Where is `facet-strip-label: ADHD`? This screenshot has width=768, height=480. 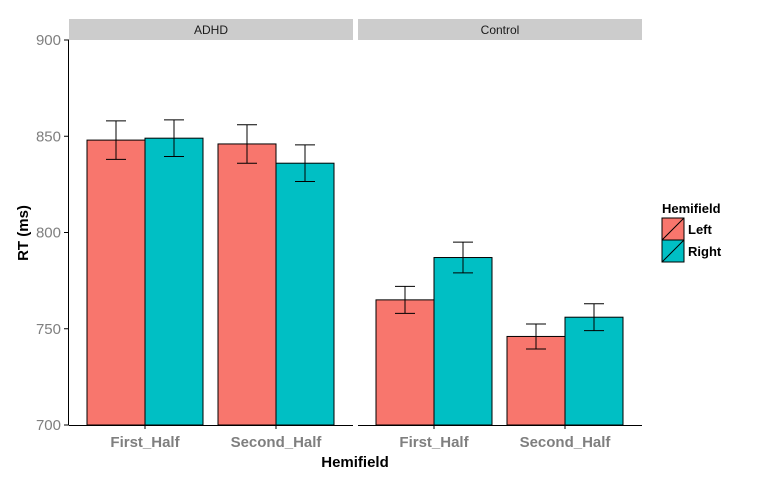
facet-strip-label: ADHD is located at coordinates (211, 30).